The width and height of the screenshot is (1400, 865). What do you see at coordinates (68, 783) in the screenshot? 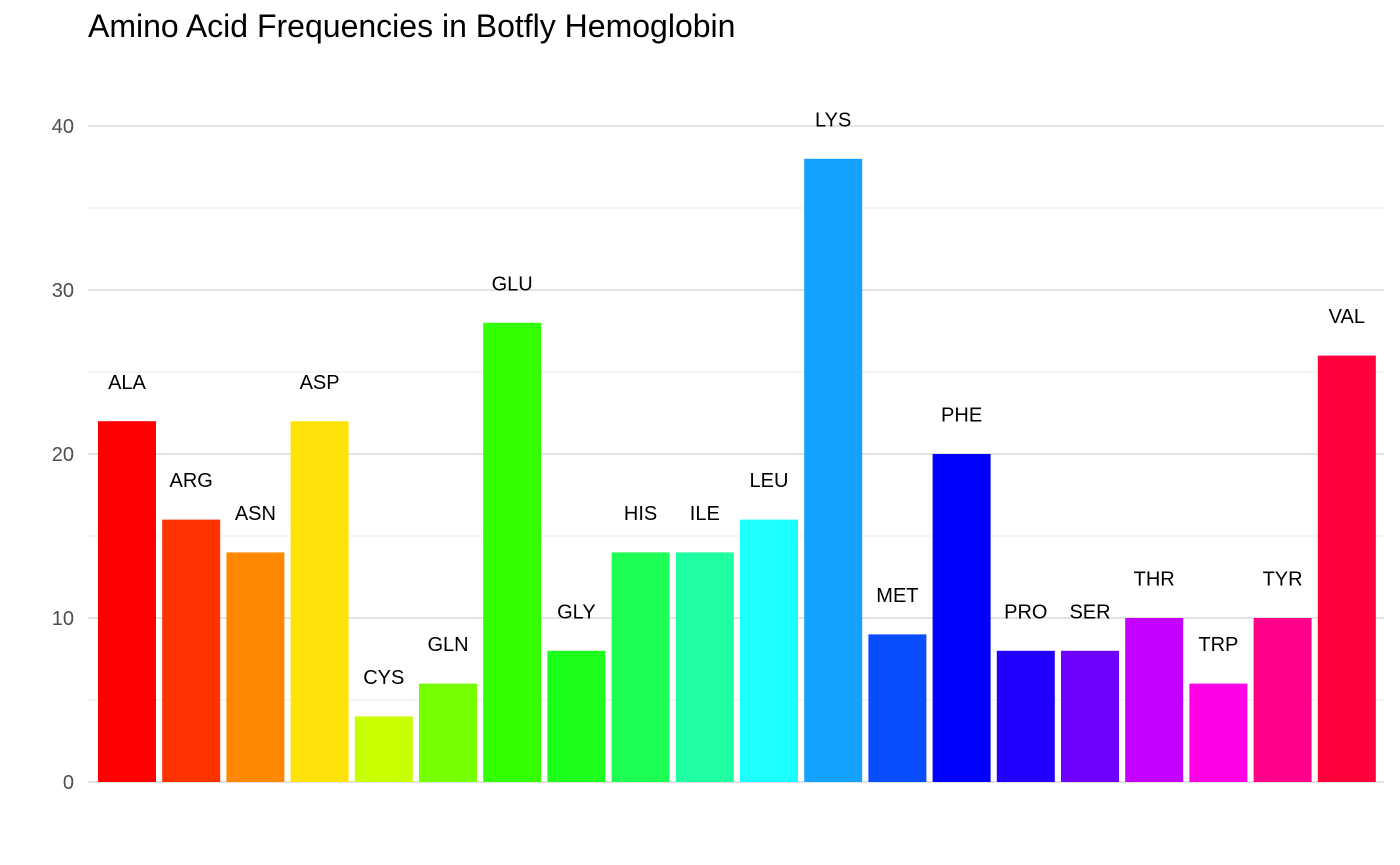
I see `y-tick-label: 0` at bounding box center [68, 783].